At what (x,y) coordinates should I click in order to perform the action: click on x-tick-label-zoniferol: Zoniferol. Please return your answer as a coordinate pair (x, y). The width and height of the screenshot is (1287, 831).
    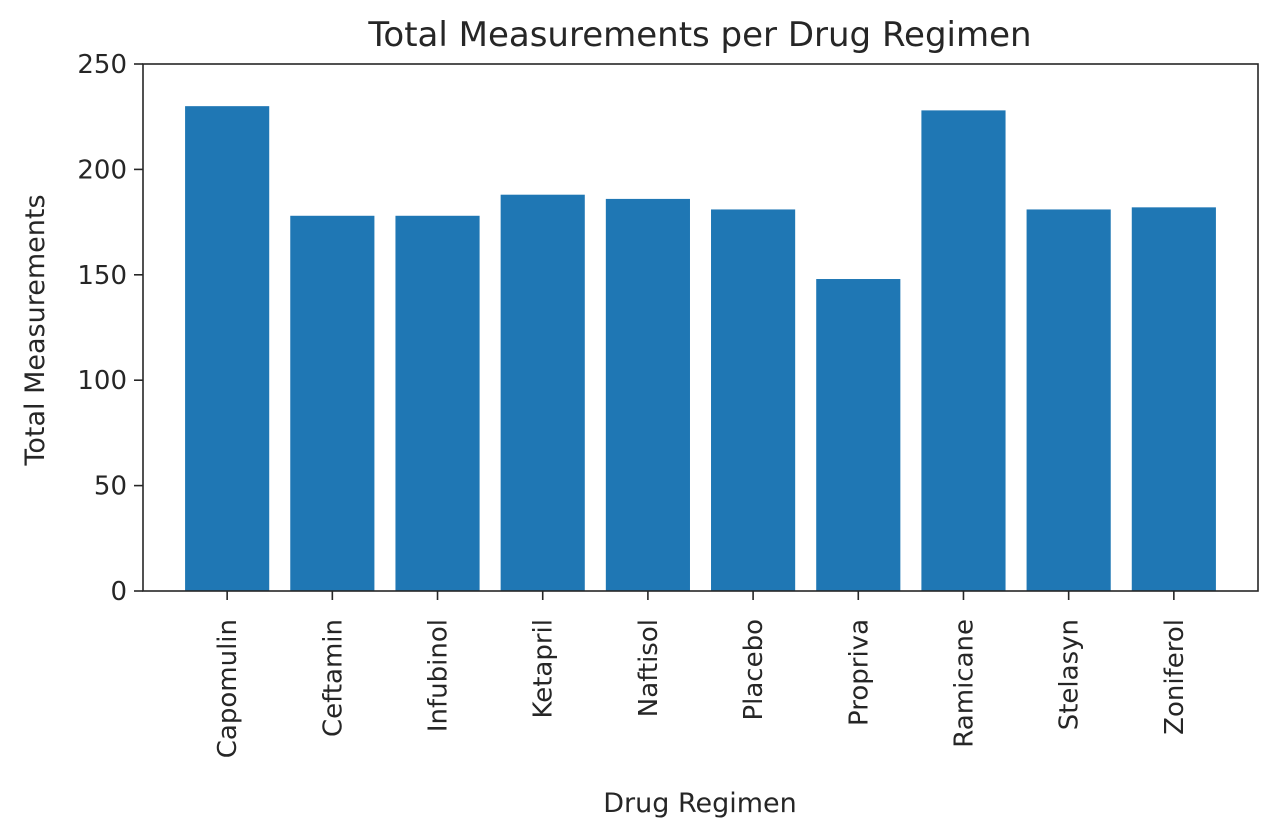
    Looking at the image, I should click on (1175, 677).